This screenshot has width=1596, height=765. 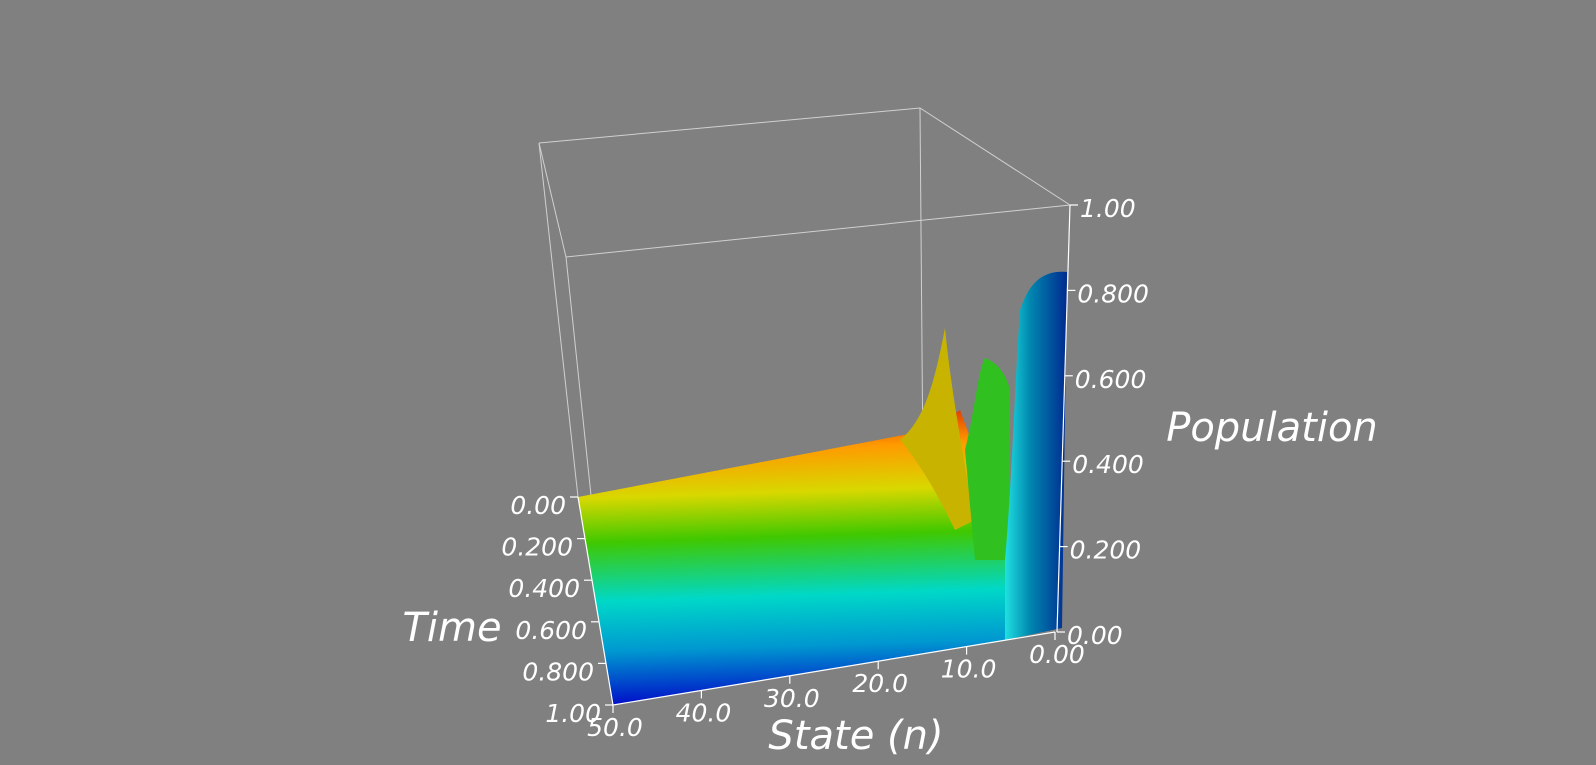 I want to click on z-tick-label: 0.200, so click(x=1106, y=550).